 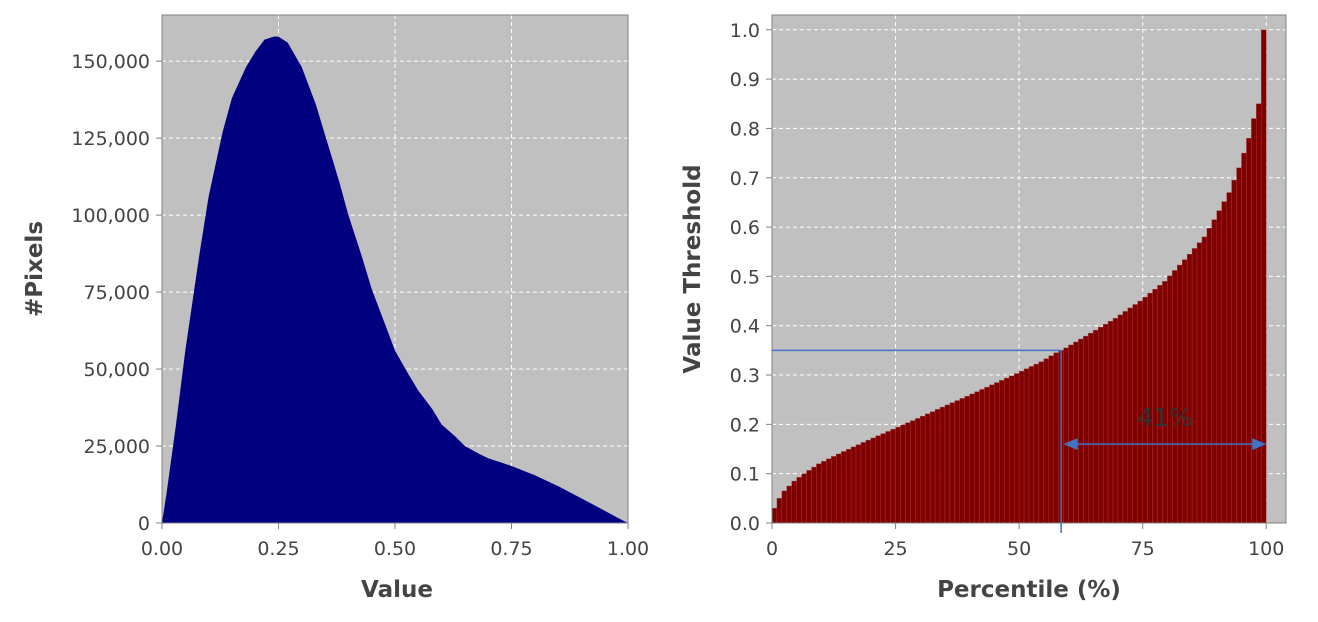 What do you see at coordinates (1266, 549) in the screenshot?
I see `percentile-x-tick-label: 100` at bounding box center [1266, 549].